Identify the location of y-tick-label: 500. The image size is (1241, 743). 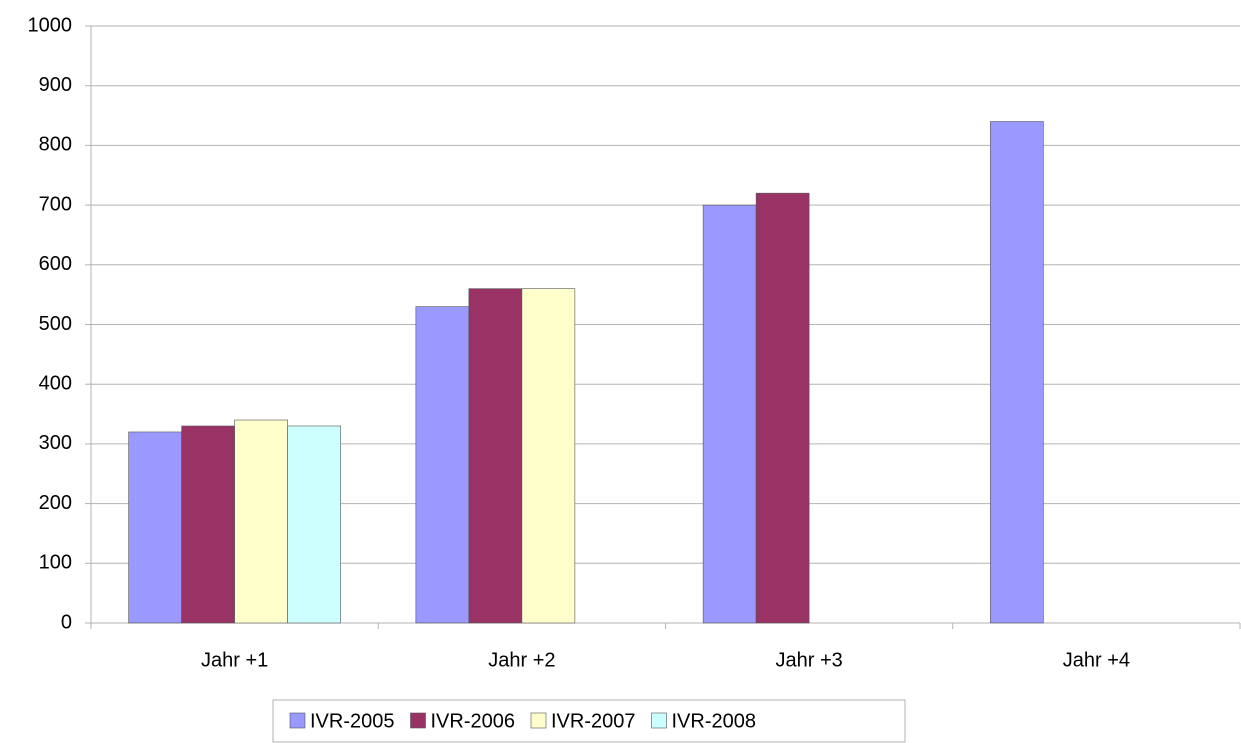
(55, 324).